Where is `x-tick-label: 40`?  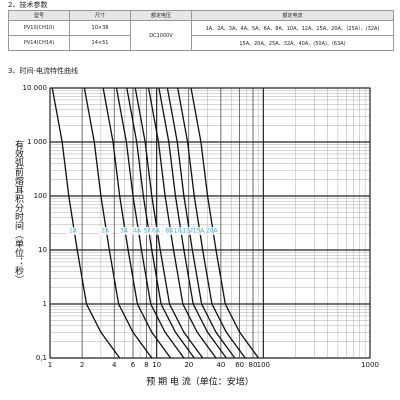 x-tick-label: 40 is located at coordinates (220, 365).